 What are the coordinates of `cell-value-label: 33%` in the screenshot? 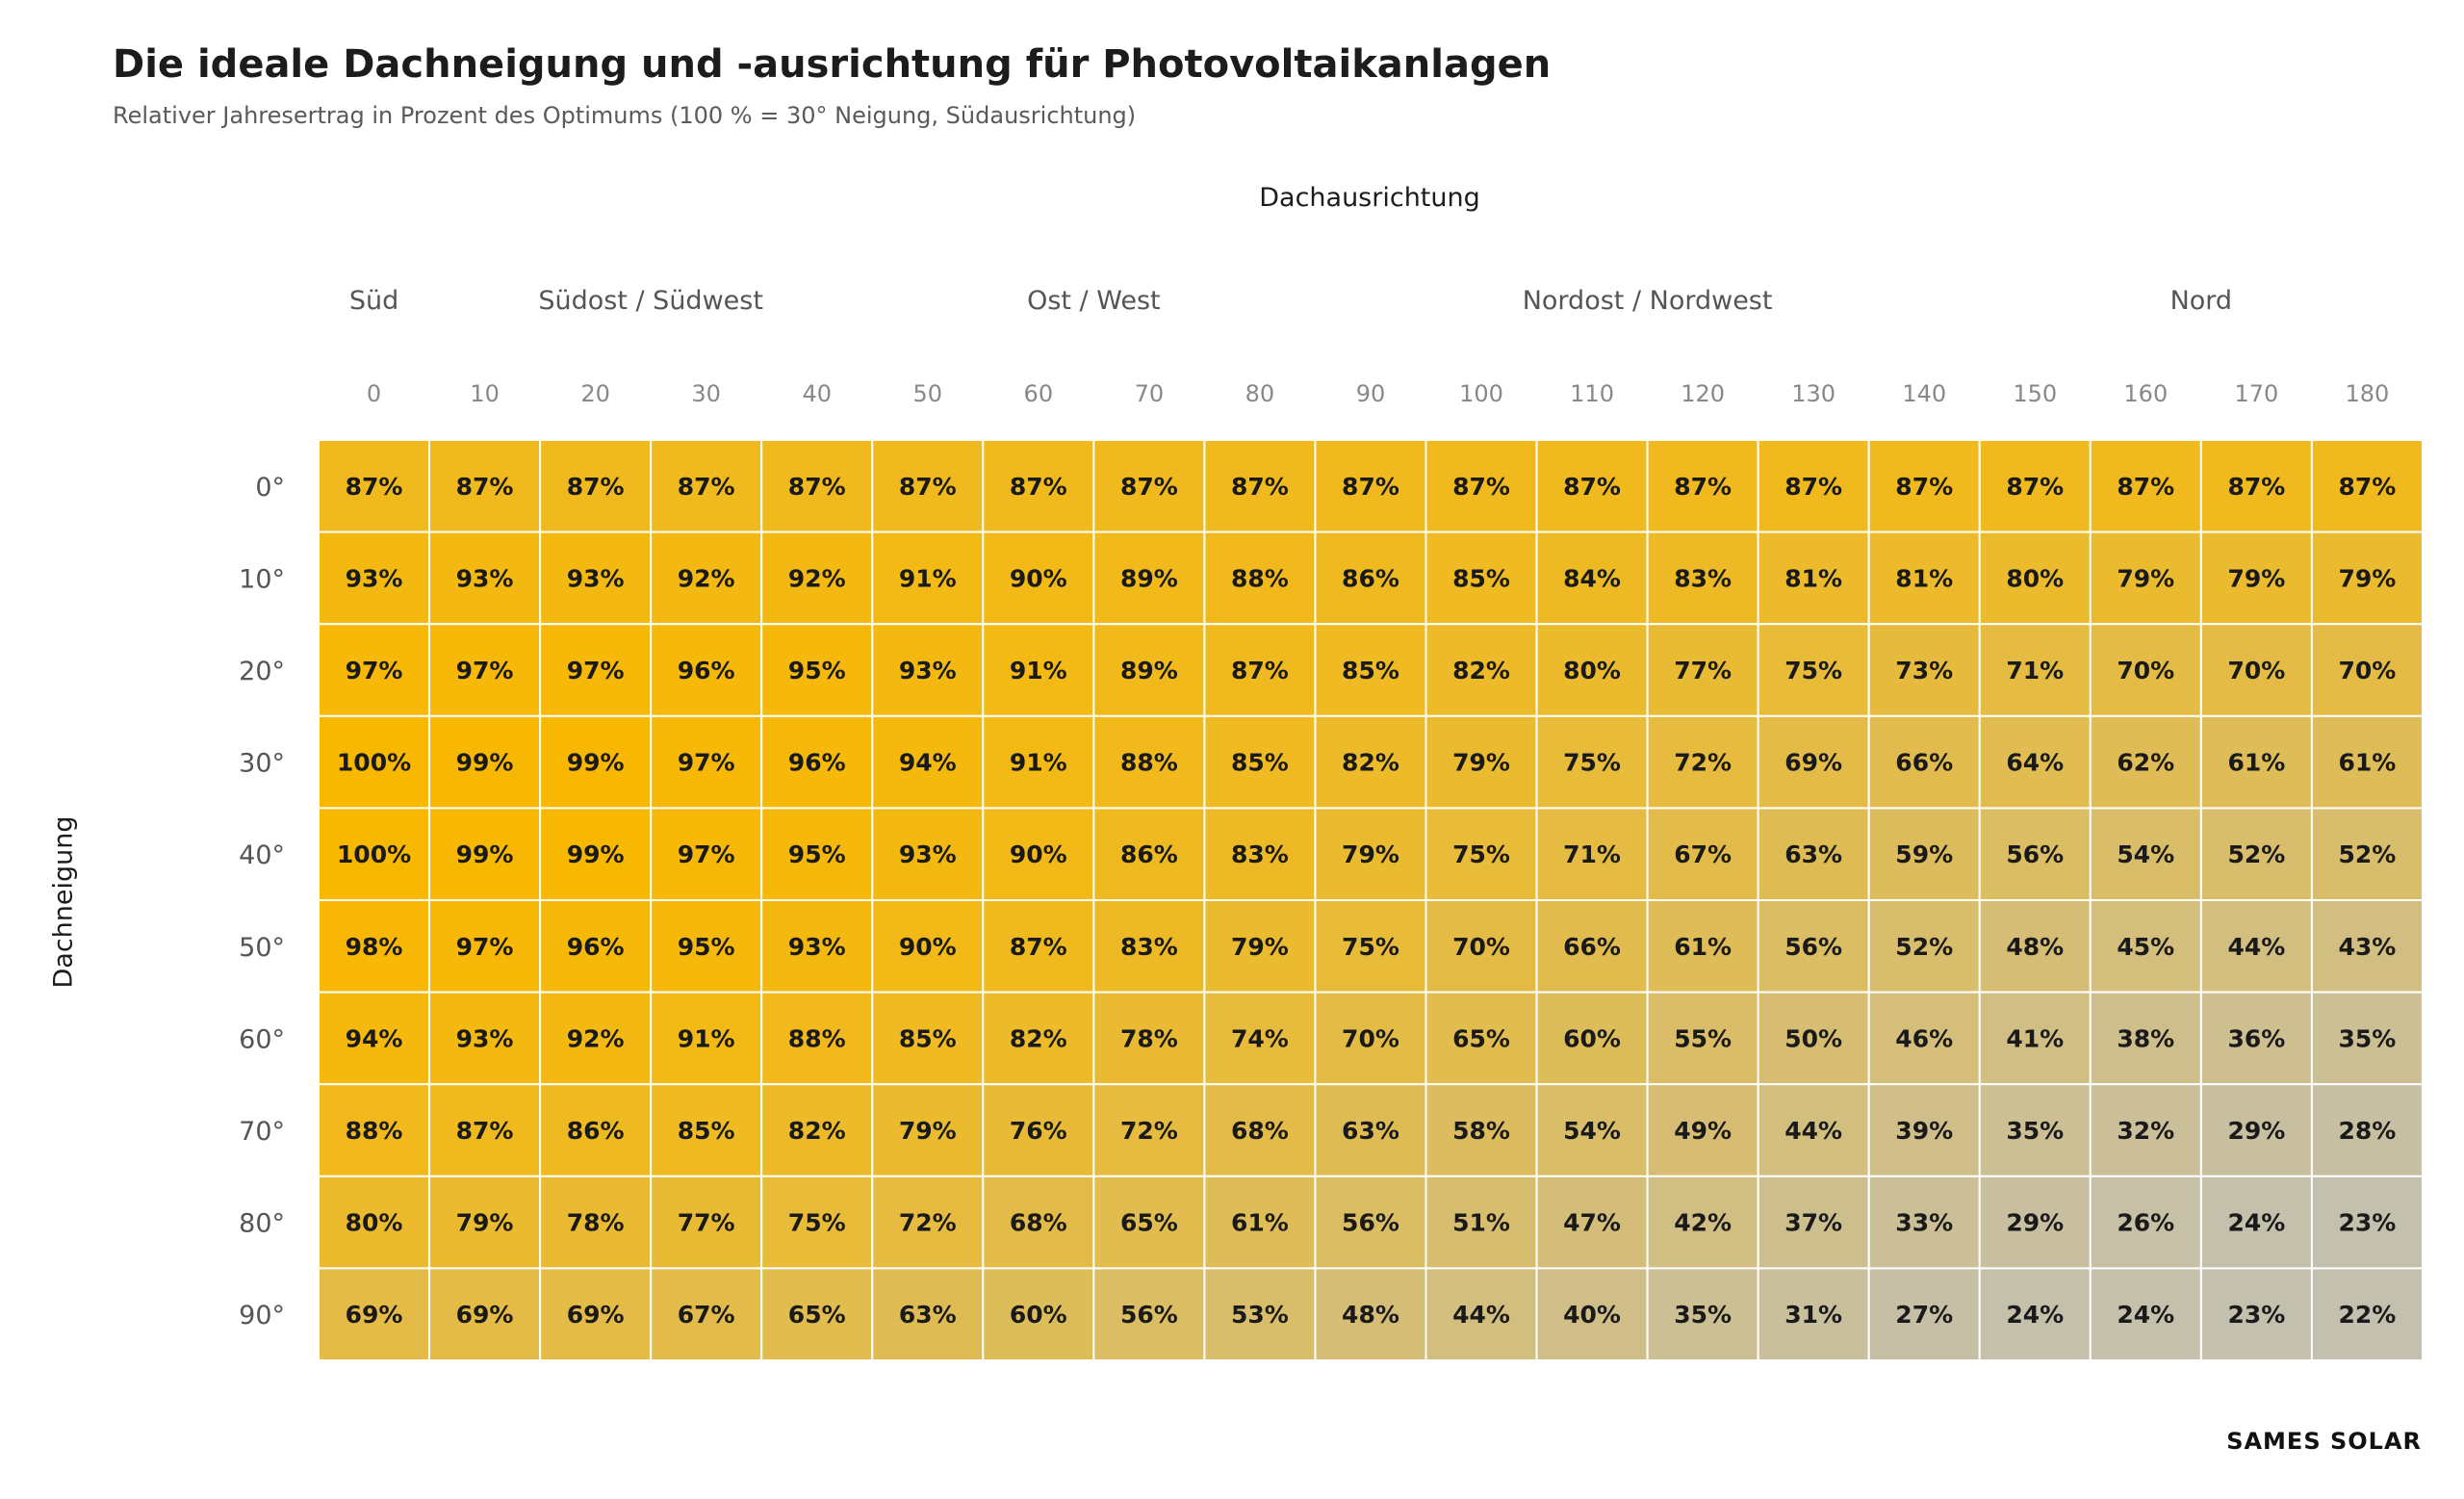 It's located at (1924, 1223).